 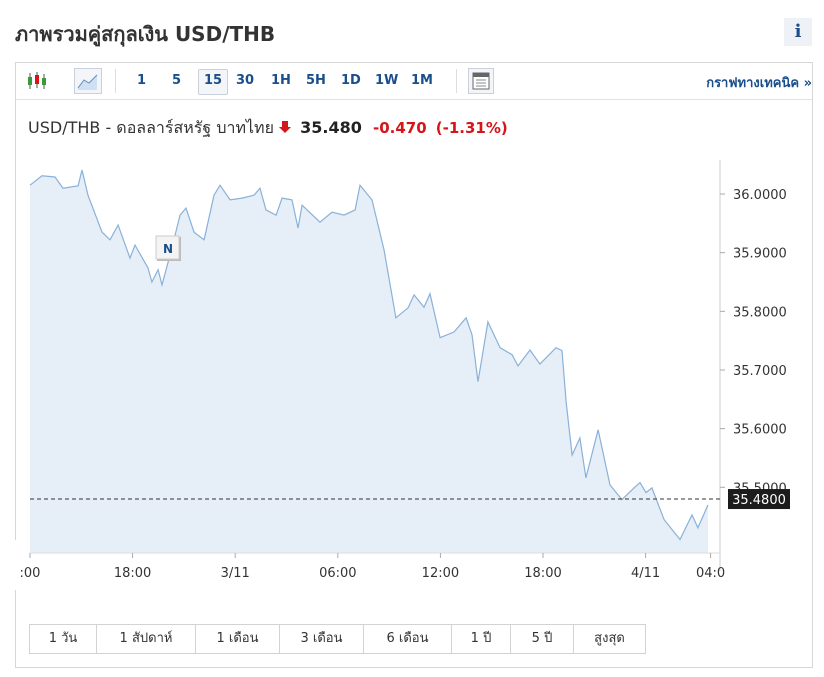 I want to click on interval-button: 5H, so click(x=316, y=80).